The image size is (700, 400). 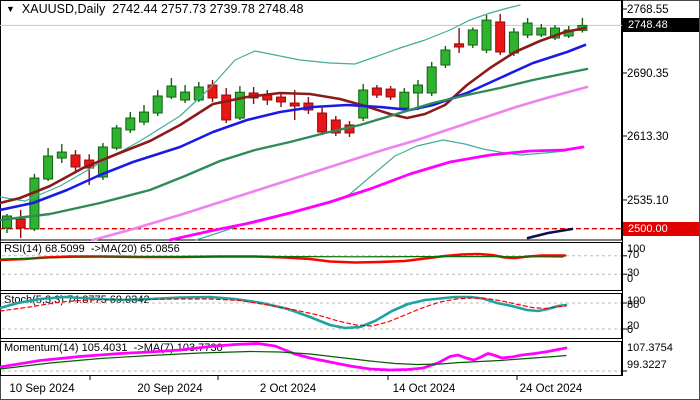 I want to click on horizontal-level-badge: 2500.00, so click(x=661, y=228).